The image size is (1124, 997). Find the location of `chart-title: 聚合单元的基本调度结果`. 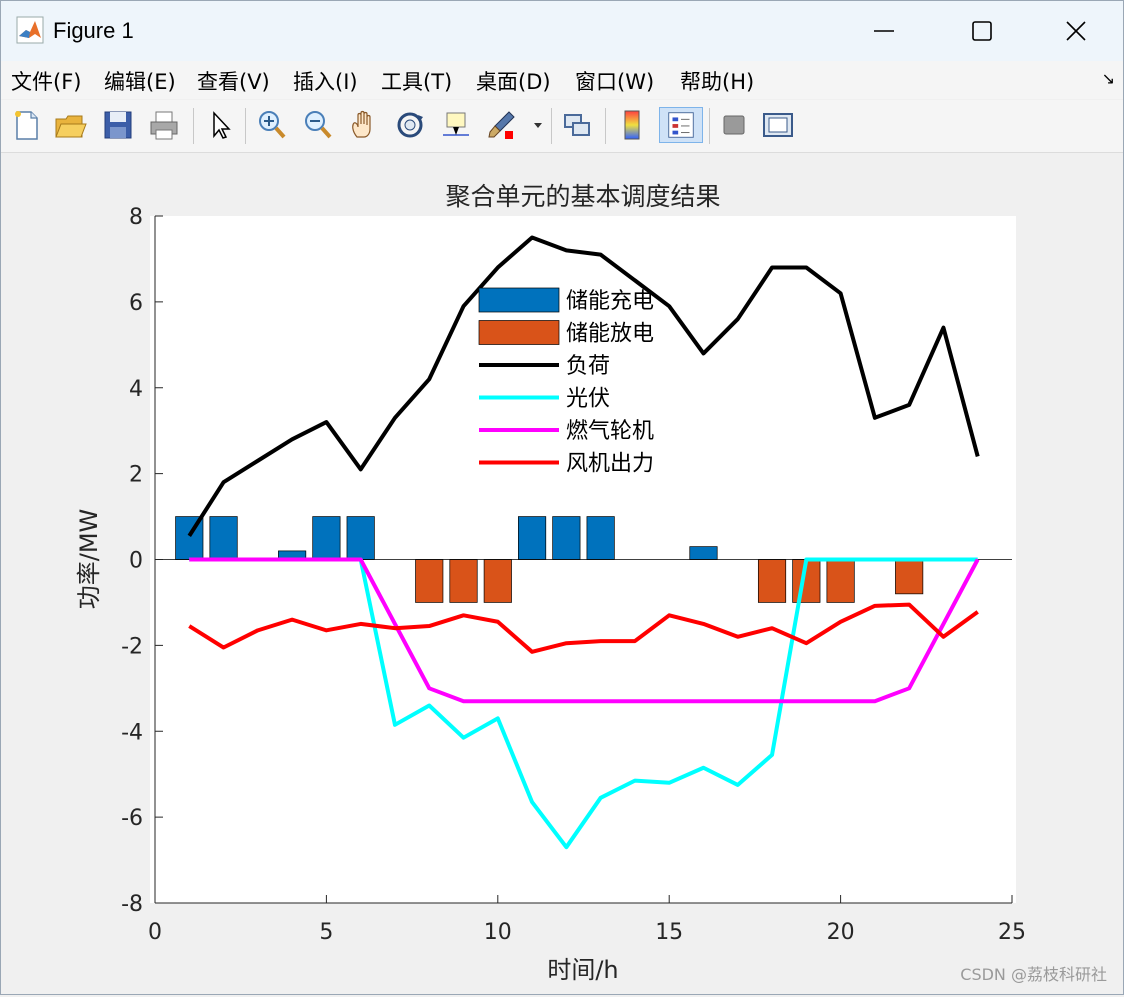

chart-title: 聚合单元的基本调度结果 is located at coordinates (582, 196).